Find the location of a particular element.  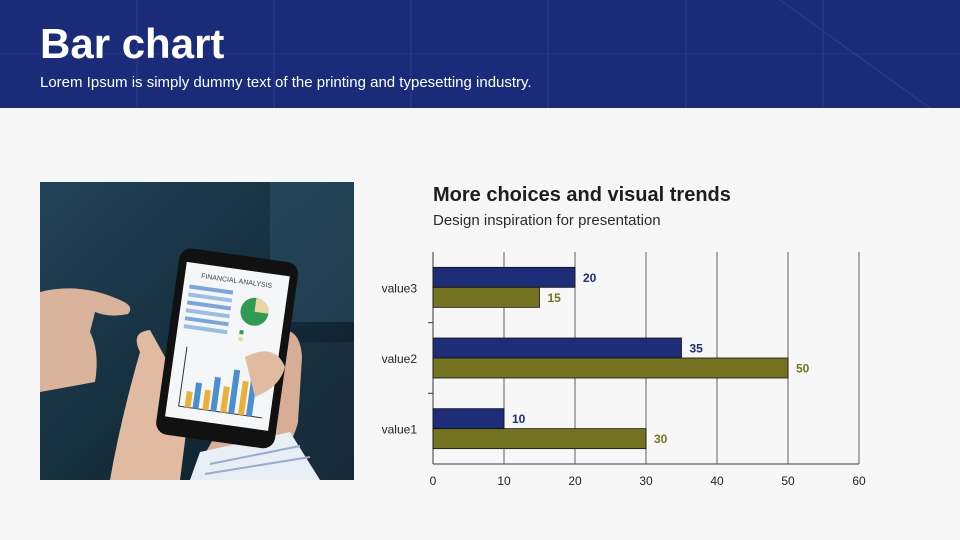

x-tick-label: 0 is located at coordinates (433, 481).